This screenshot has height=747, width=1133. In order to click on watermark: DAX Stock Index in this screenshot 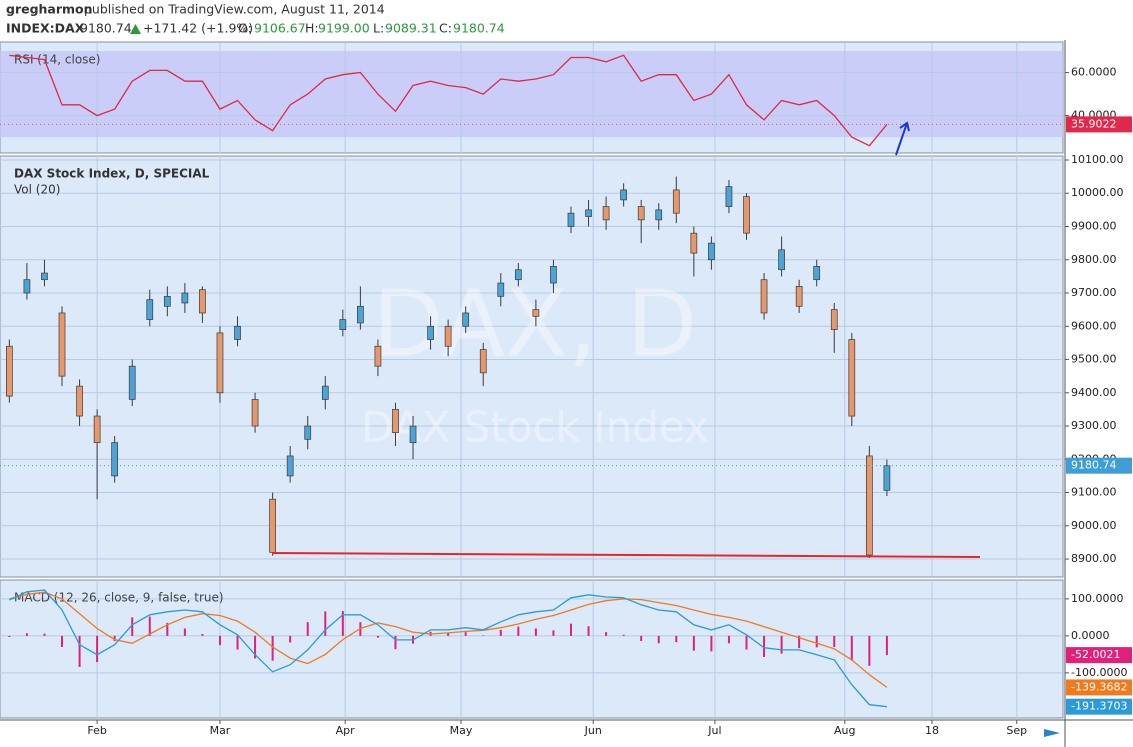, I will do `click(535, 427)`.